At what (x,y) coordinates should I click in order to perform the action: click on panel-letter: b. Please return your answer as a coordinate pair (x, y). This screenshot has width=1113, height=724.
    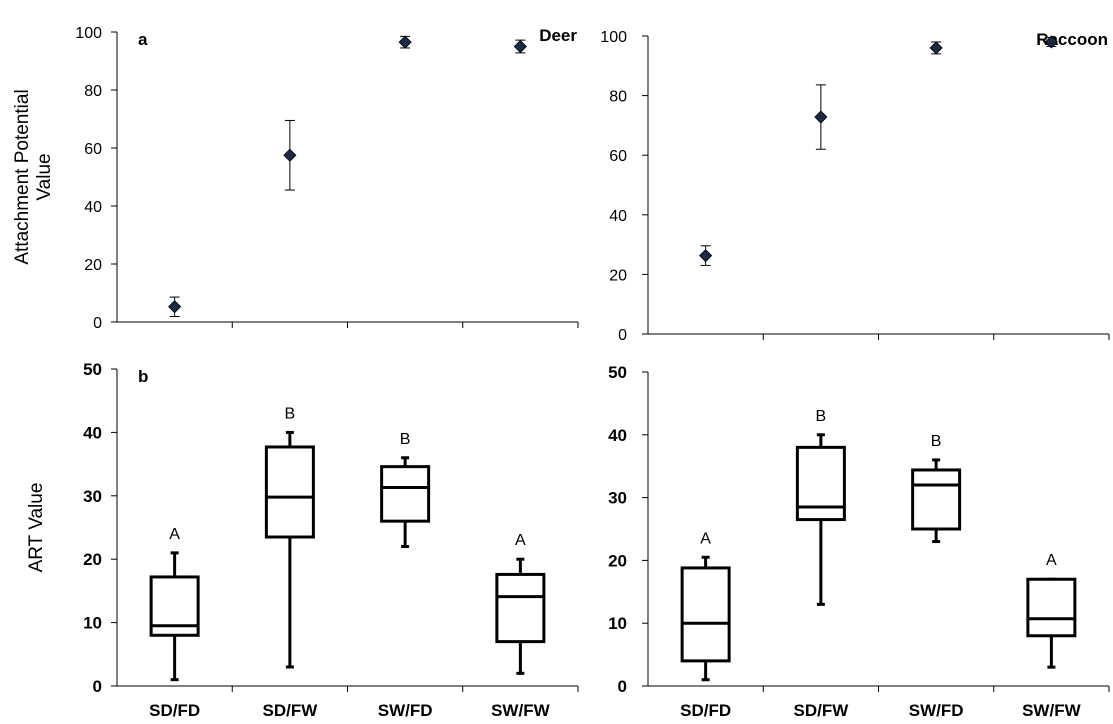
    Looking at the image, I should click on (143, 376).